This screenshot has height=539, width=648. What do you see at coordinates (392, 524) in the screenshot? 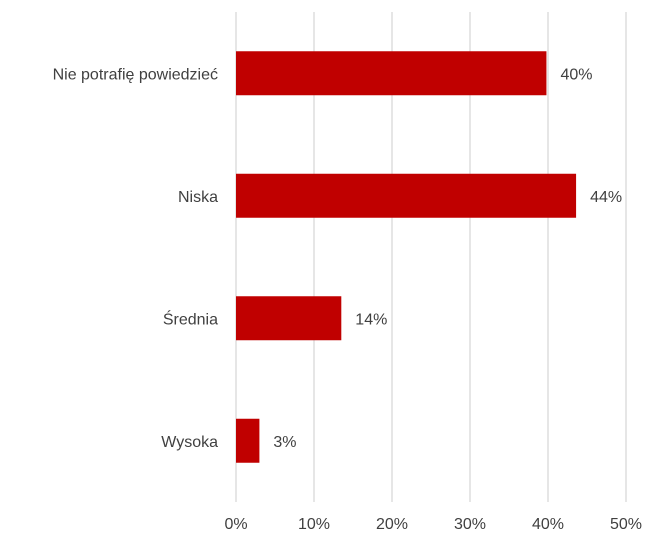
I see `x-tick-label: 20%` at bounding box center [392, 524].